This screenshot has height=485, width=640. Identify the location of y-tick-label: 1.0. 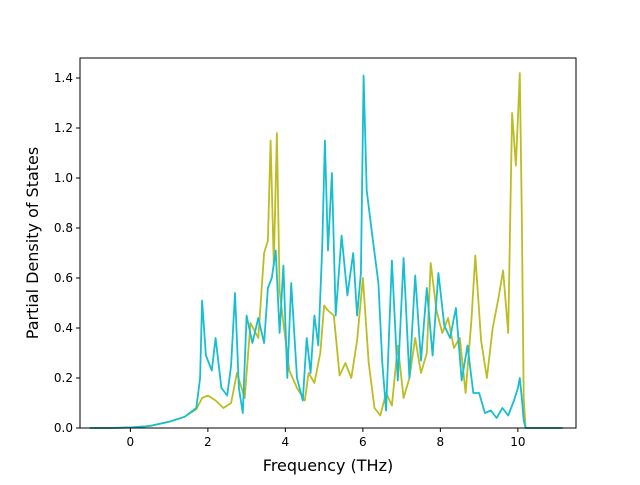
(63, 178).